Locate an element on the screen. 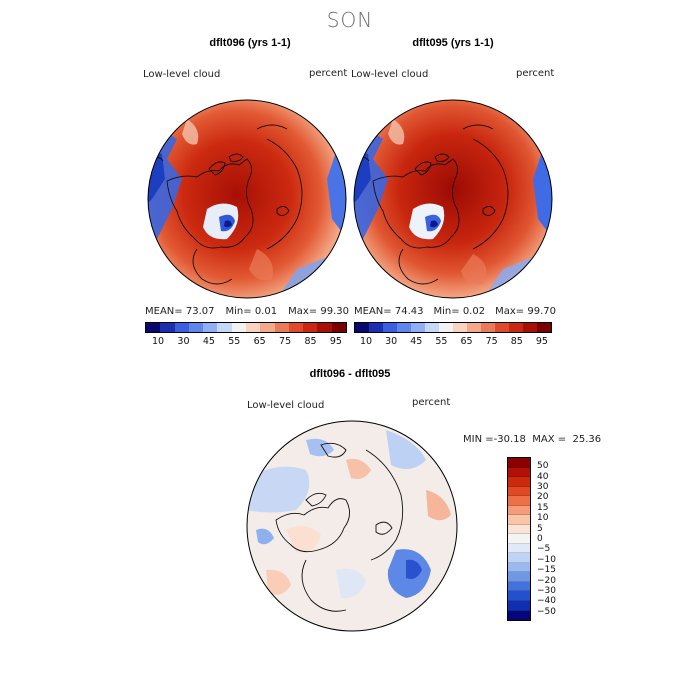  panel-1-min: 0.01 is located at coordinates (266, 311).